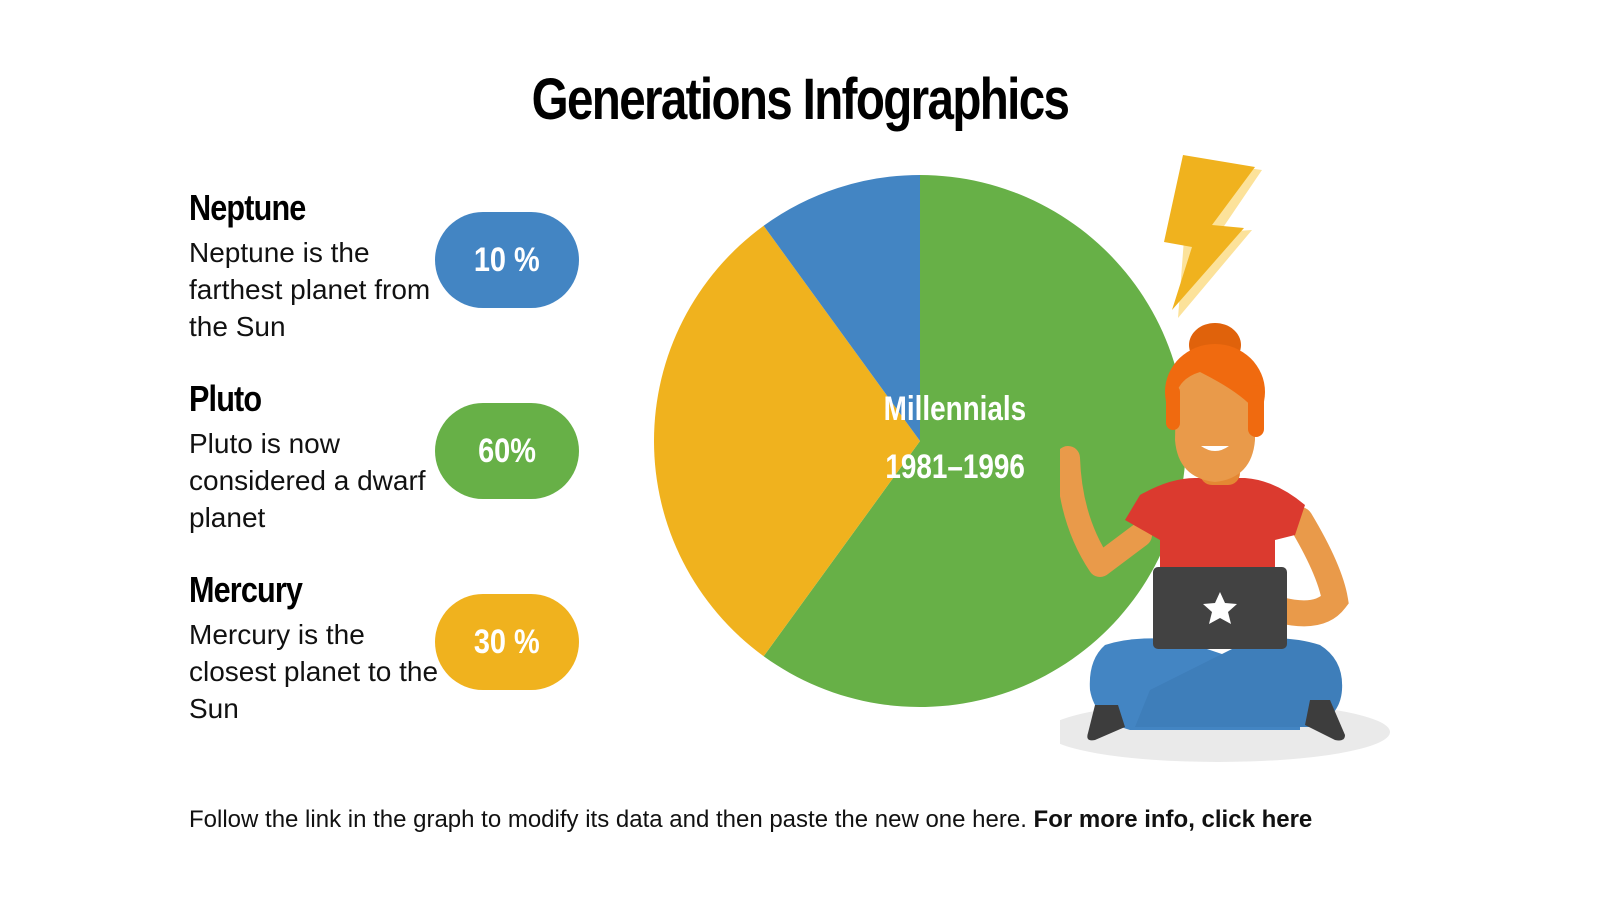 The image size is (1600, 900). I want to click on star-icon, so click(1220, 608).